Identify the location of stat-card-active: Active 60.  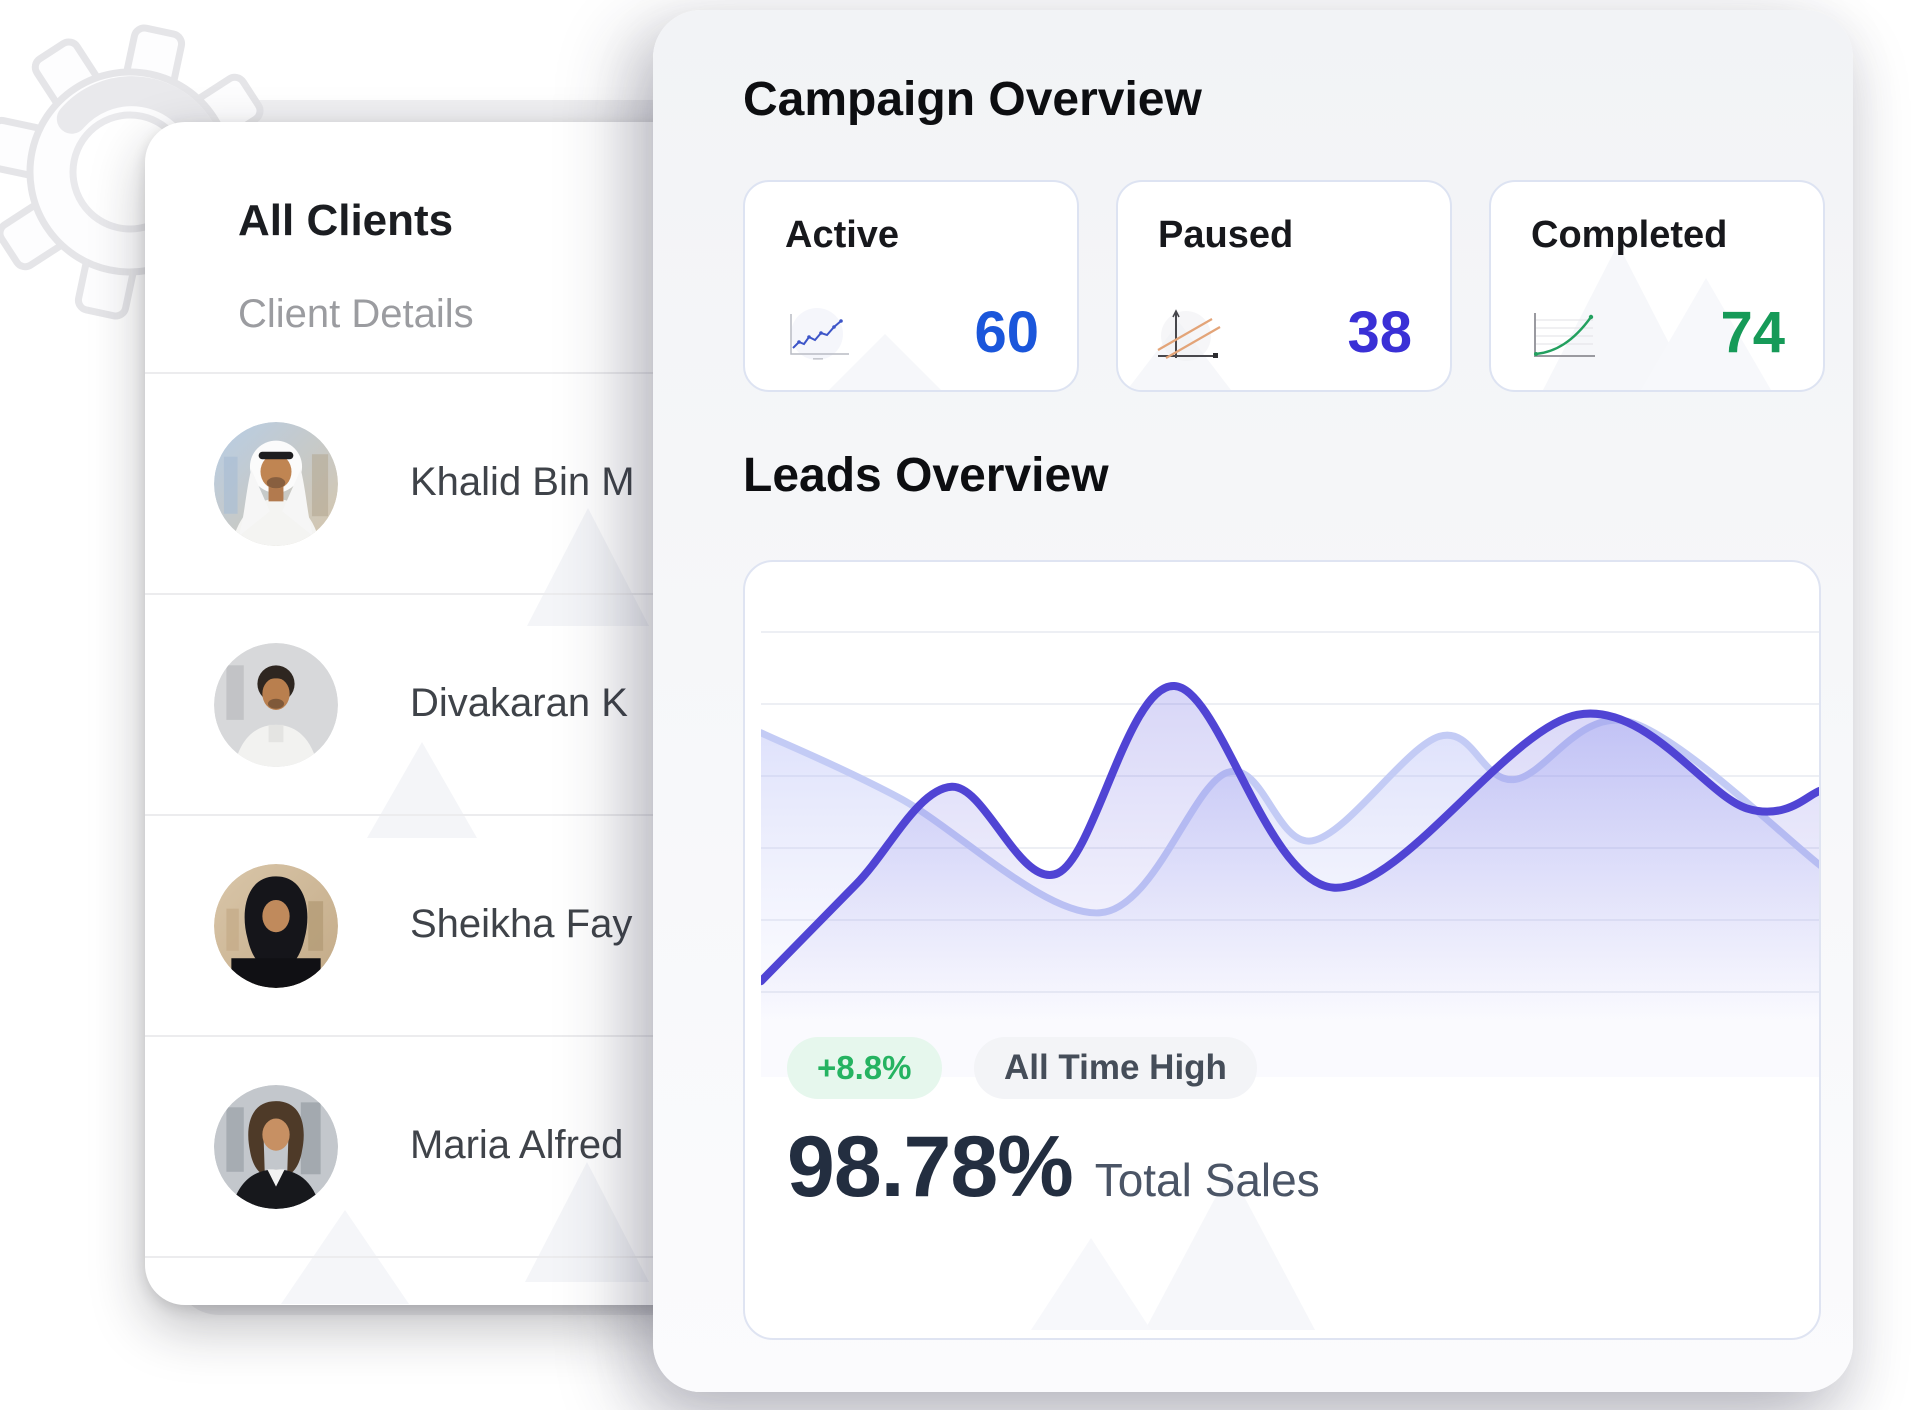
(911, 286).